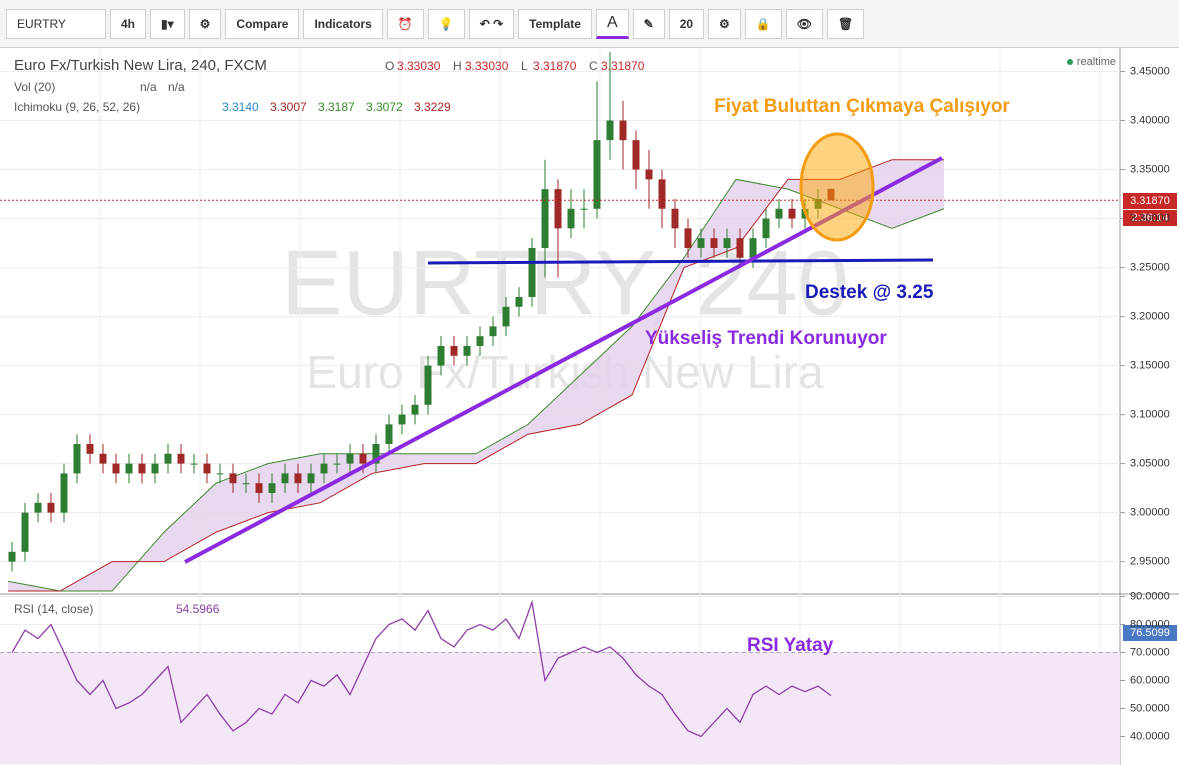 The width and height of the screenshot is (1179, 765). I want to click on price-marker-label: 3.31870, so click(1150, 201).